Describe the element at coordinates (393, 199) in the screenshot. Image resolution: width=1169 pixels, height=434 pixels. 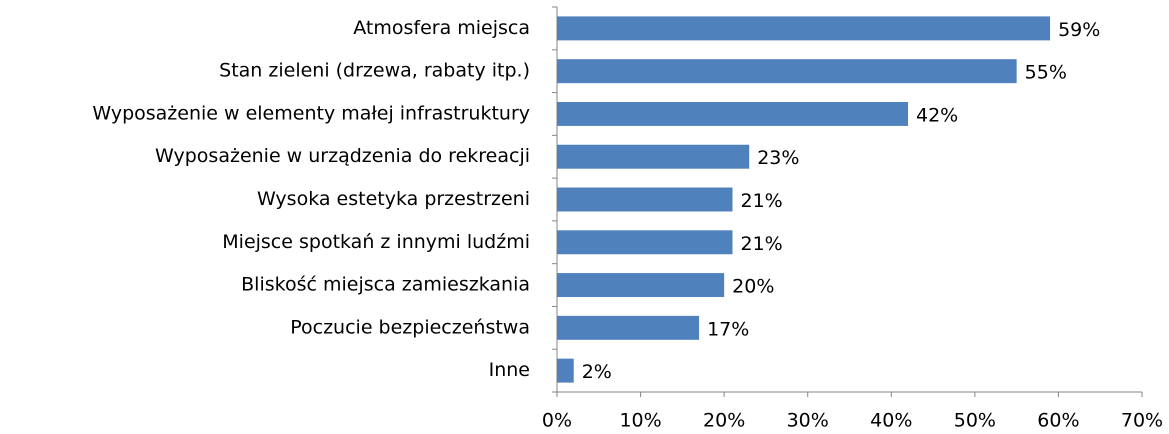
I see `category-label: Wysoka estetyka przestrzeni` at that location.